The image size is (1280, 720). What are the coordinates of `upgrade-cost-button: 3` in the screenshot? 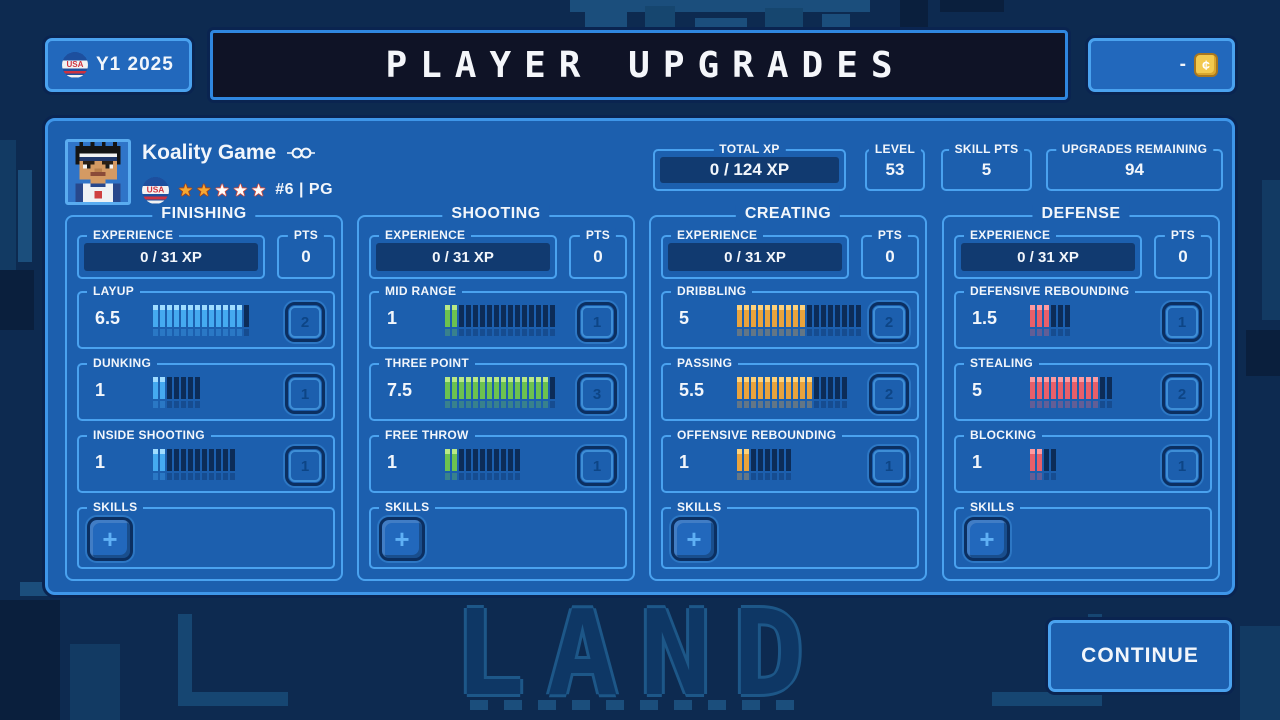 It's located at (597, 394).